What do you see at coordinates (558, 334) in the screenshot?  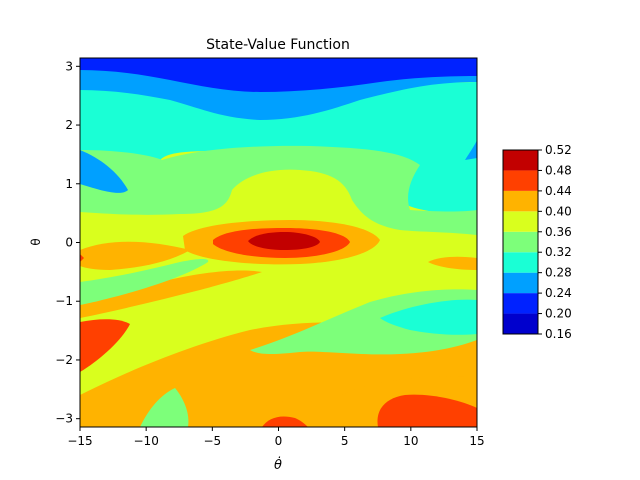 I see `colorbar-tick-label: 0.16` at bounding box center [558, 334].